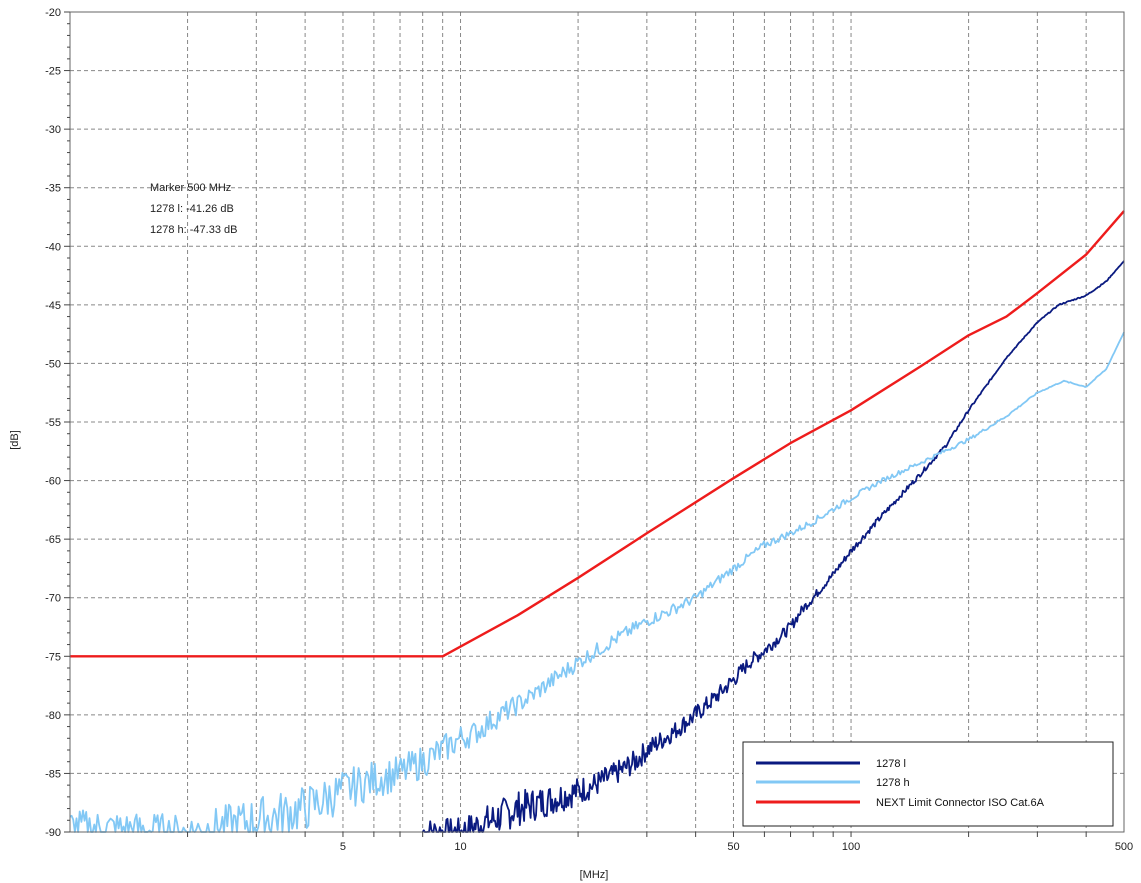 This screenshot has height=883, width=1141. I want to click on y-tick-label: -35, so click(53, 189).